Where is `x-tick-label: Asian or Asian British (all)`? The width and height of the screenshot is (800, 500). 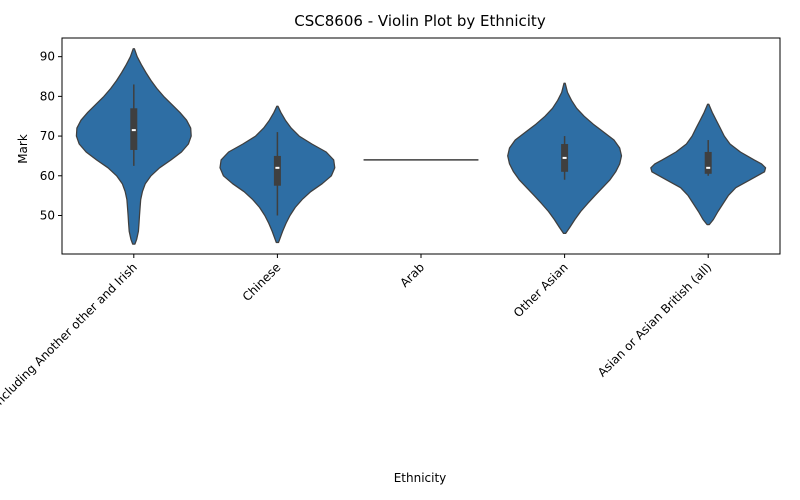
x-tick-label: Asian or Asian British (all) is located at coordinates (654, 319).